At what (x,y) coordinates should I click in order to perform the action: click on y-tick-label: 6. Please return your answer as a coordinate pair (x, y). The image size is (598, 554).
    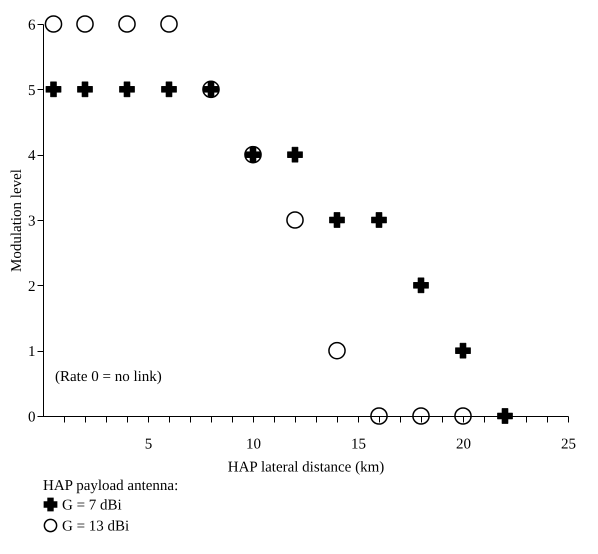
    Looking at the image, I should click on (32, 26).